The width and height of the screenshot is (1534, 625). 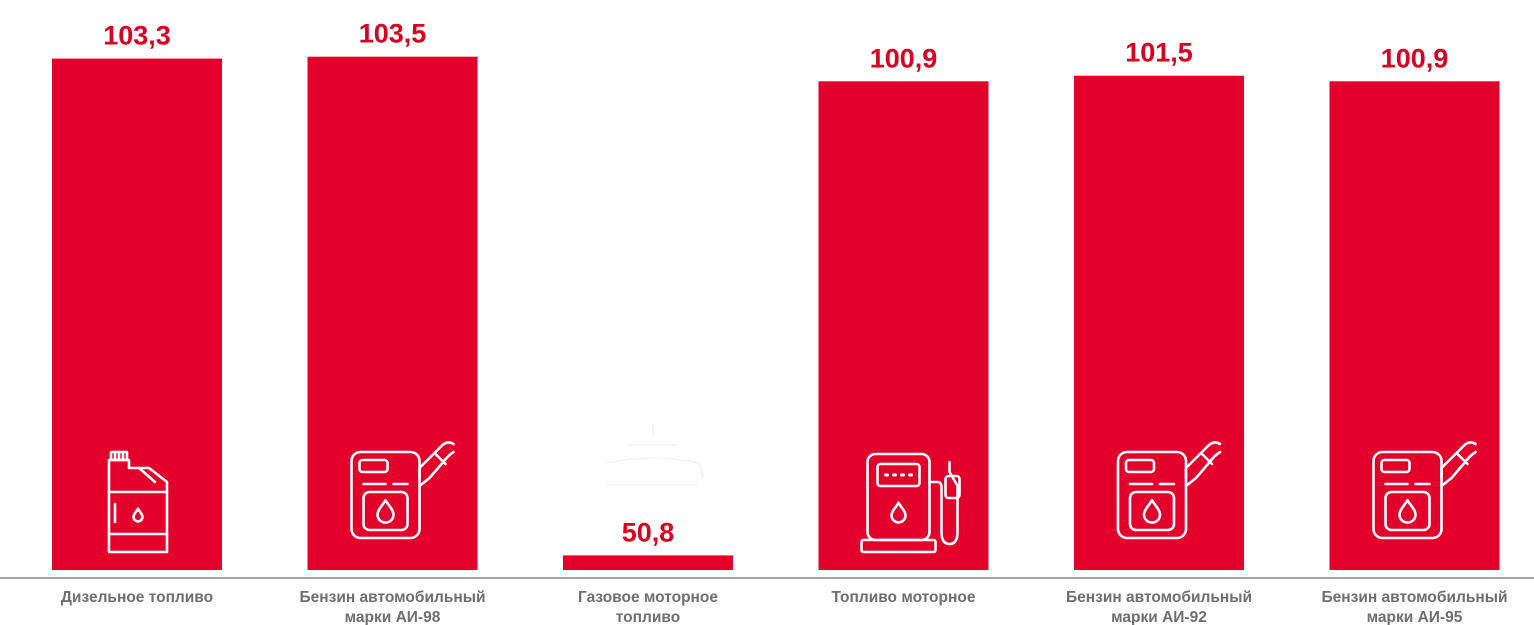 What do you see at coordinates (904, 597) in the screenshot?
I see `category-label-4: Топливо моторное` at bounding box center [904, 597].